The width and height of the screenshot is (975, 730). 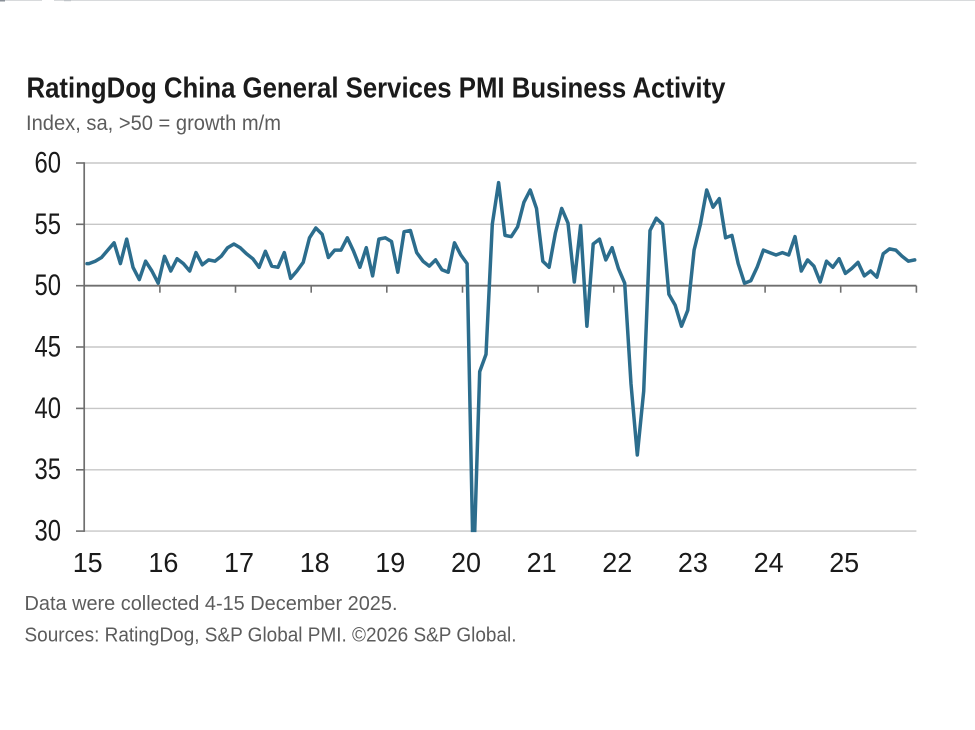 I want to click on svg-text: 60, so click(x=48, y=162).